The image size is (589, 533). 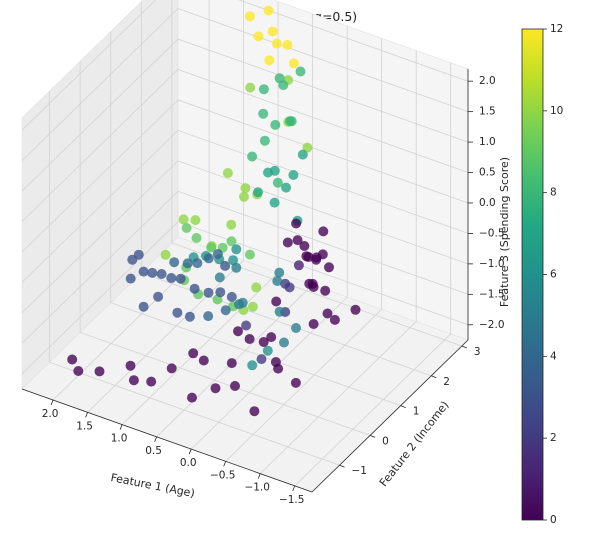 What do you see at coordinates (257, 488) in the screenshot?
I see `x-tick-label: −1.0` at bounding box center [257, 488].